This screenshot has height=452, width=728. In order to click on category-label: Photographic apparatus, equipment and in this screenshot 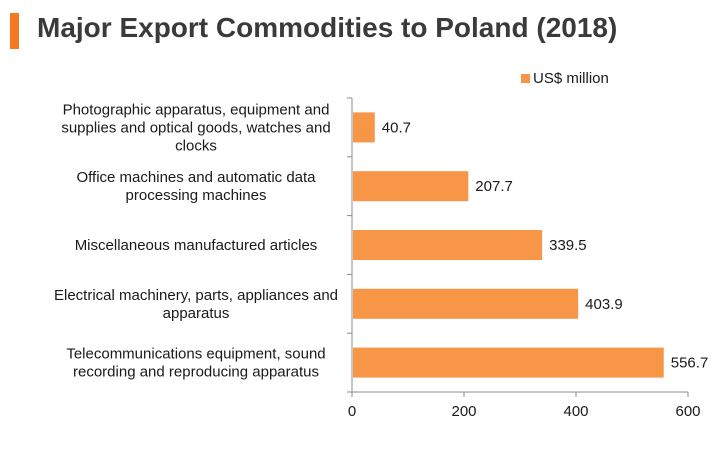, I will do `click(196, 109)`.